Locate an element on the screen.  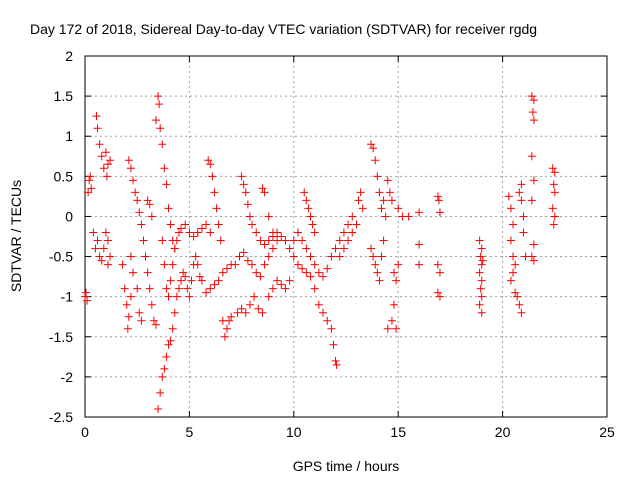
x-tick-label: 15 is located at coordinates (398, 432).